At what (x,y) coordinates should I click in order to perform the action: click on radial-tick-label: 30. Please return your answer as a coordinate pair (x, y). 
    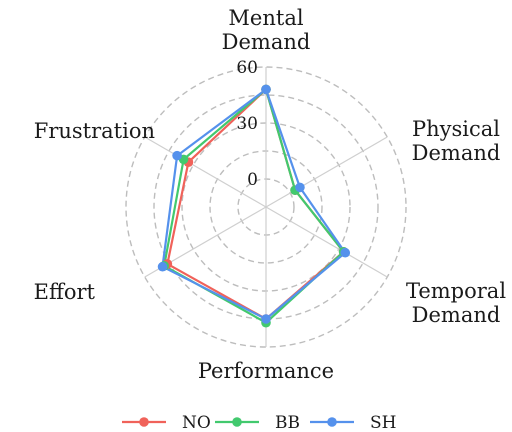
    Looking at the image, I should click on (247, 124).